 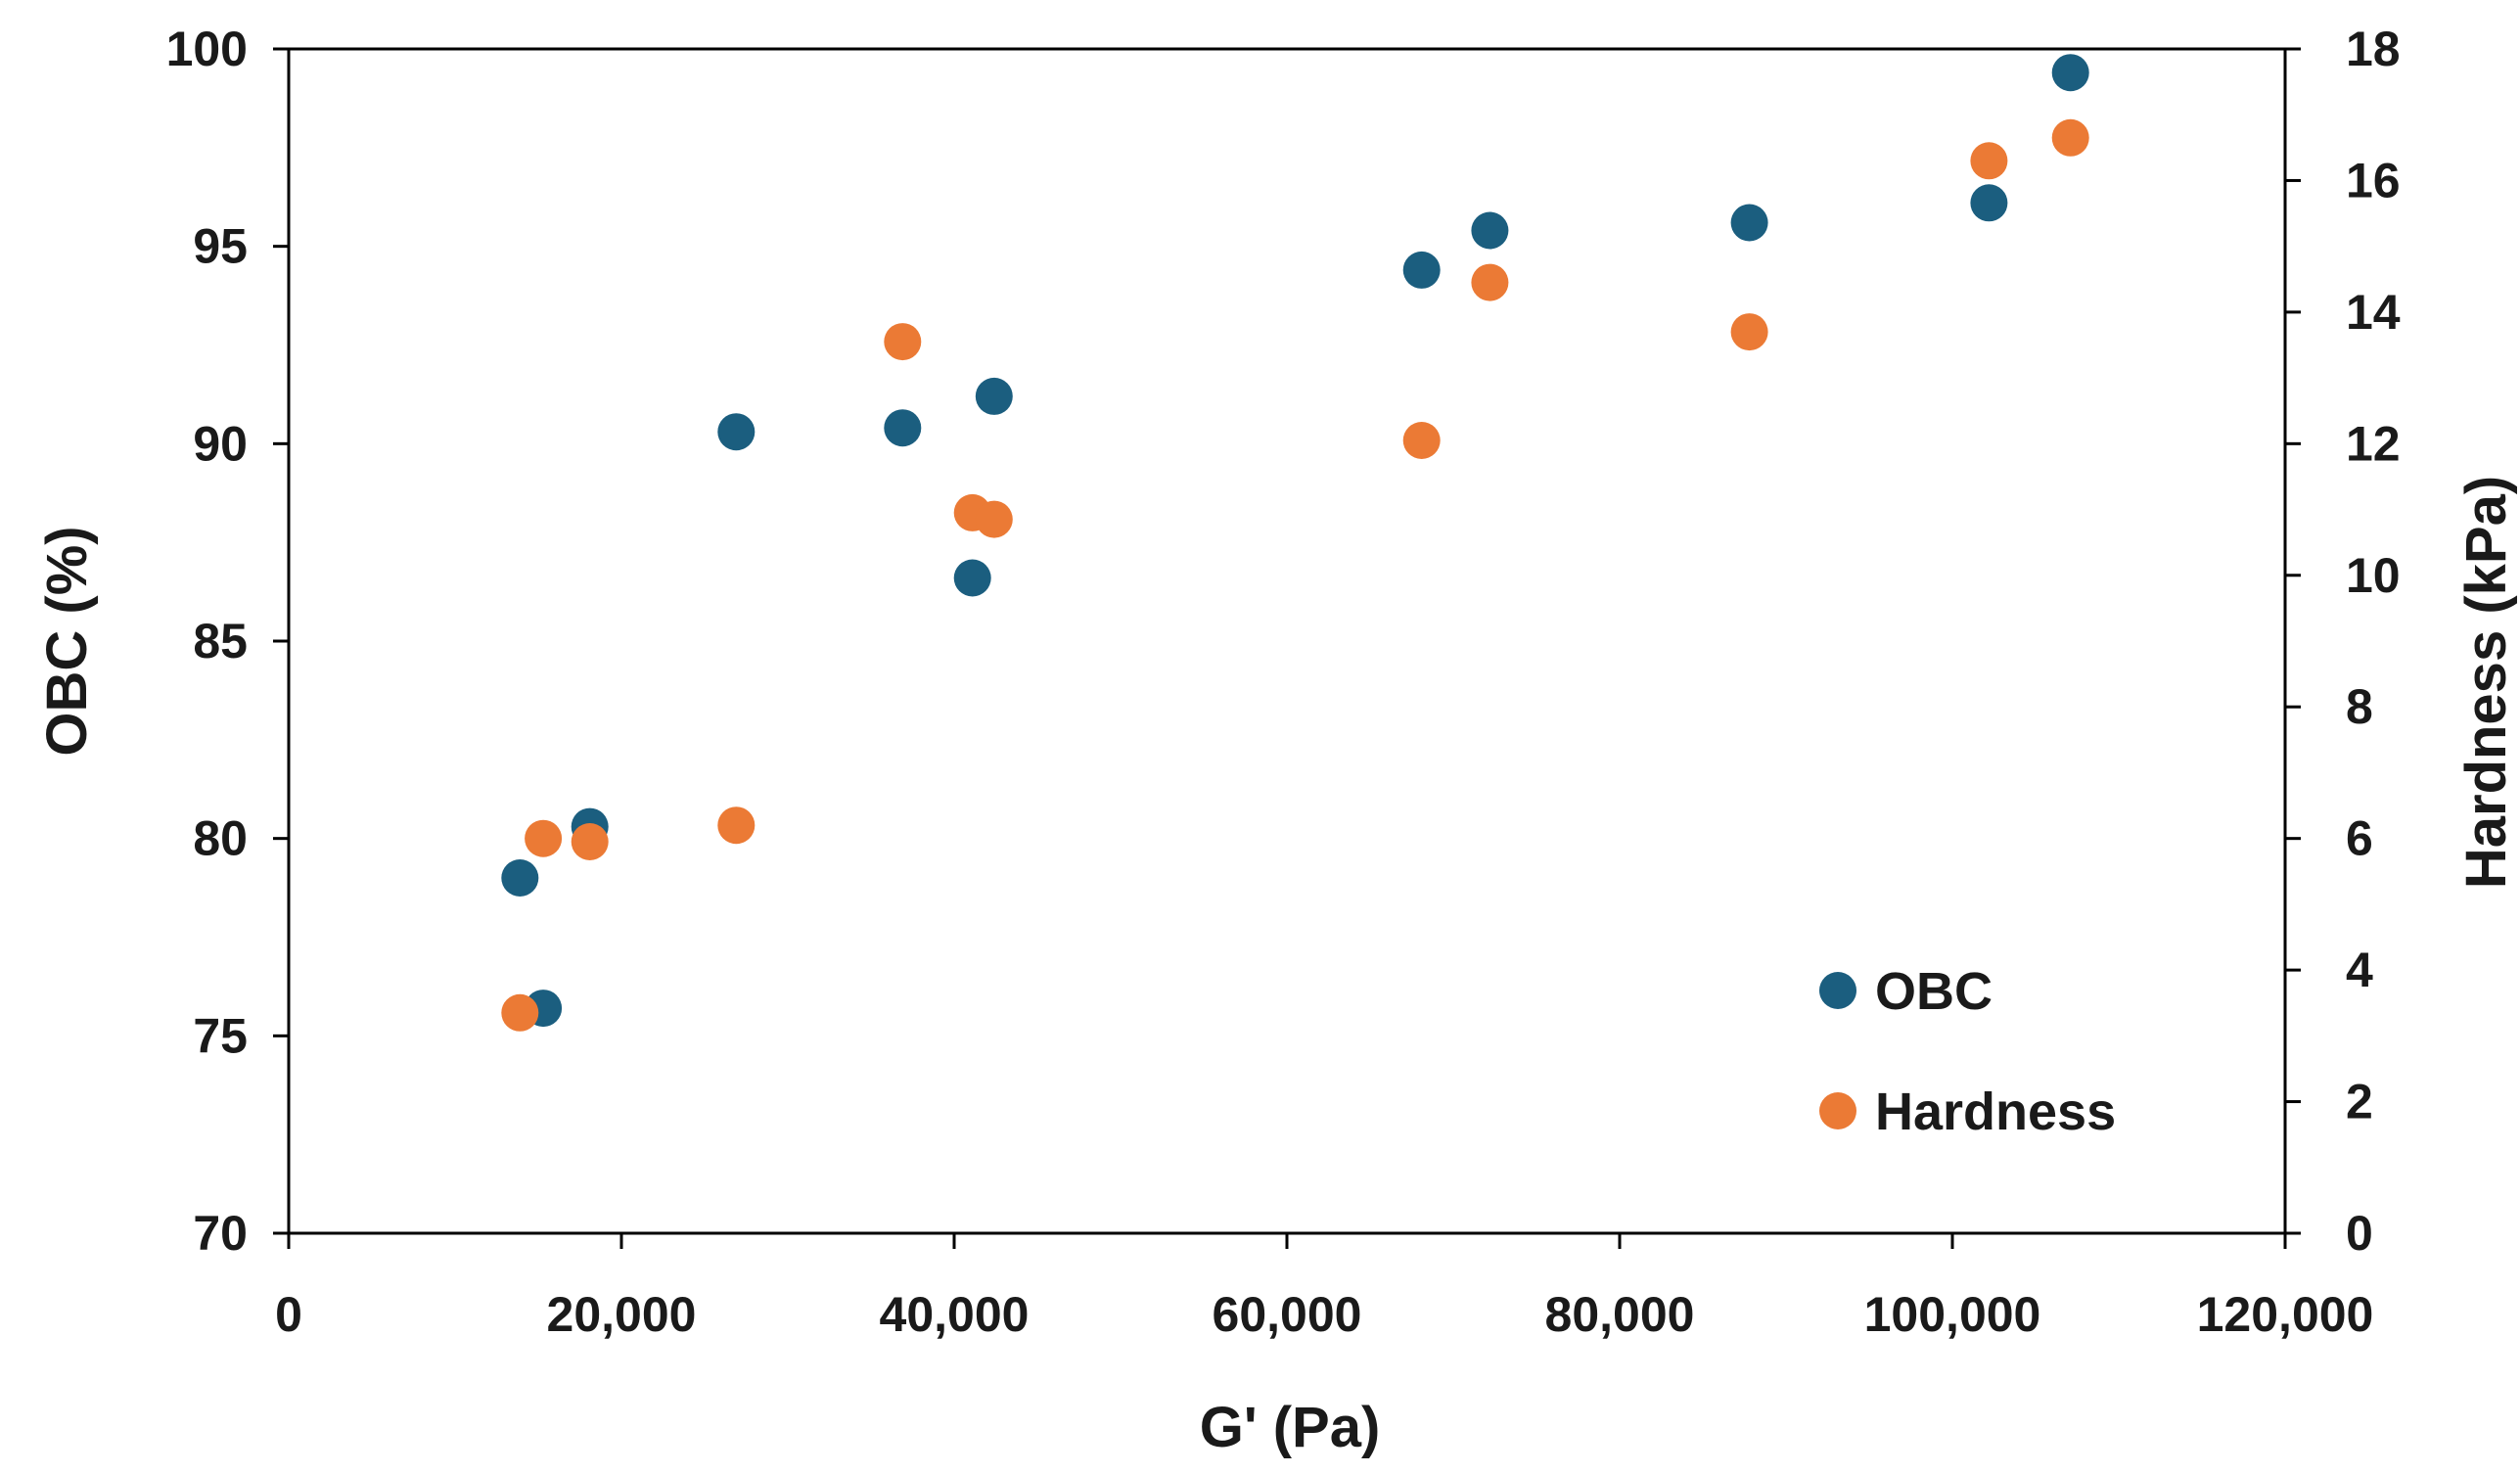 I want to click on x-tick-label: 60,000, so click(x=1287, y=1314).